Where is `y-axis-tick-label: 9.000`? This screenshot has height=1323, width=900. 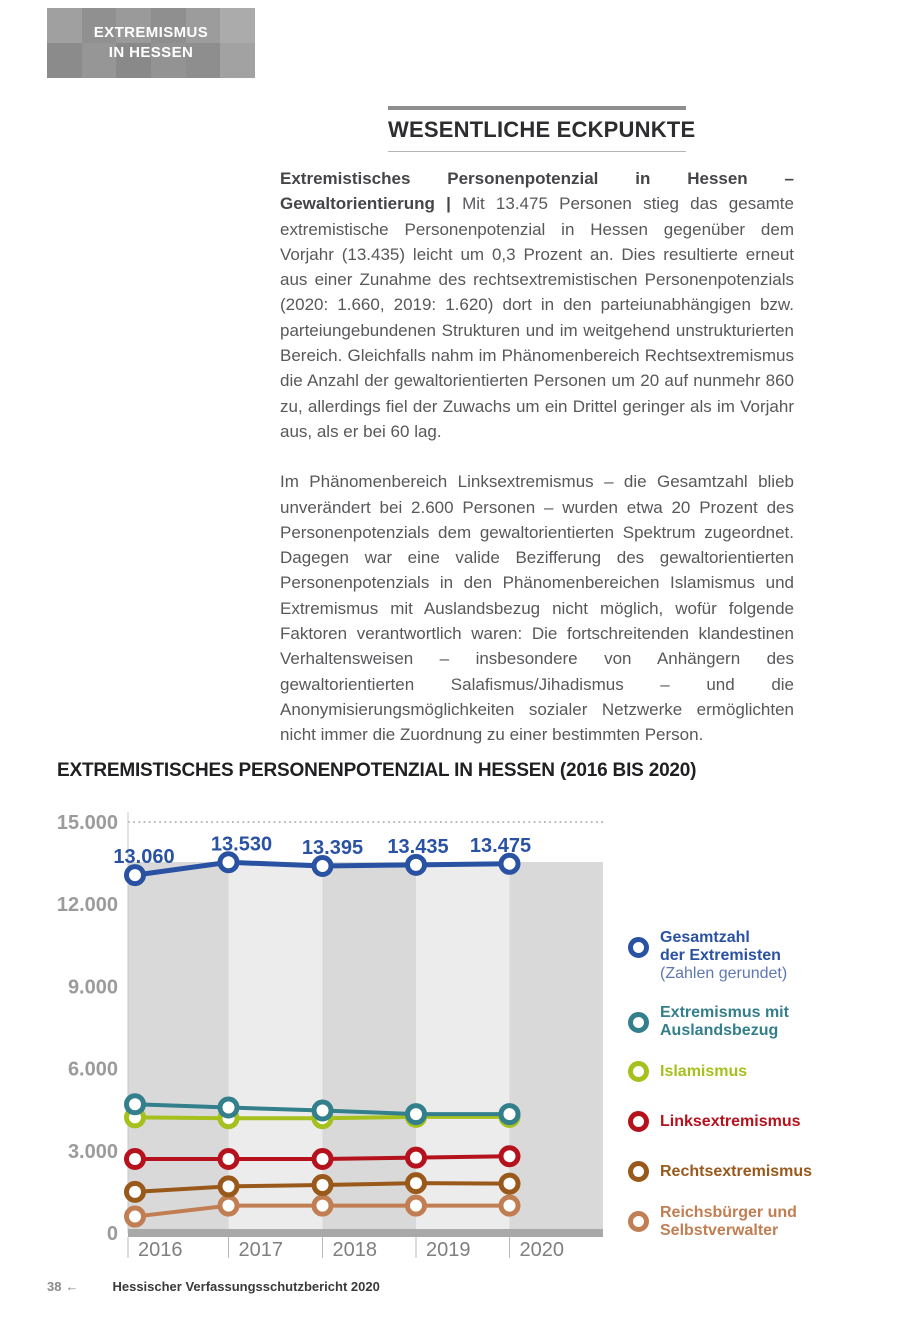
y-axis-tick-label: 9.000 is located at coordinates (93, 987).